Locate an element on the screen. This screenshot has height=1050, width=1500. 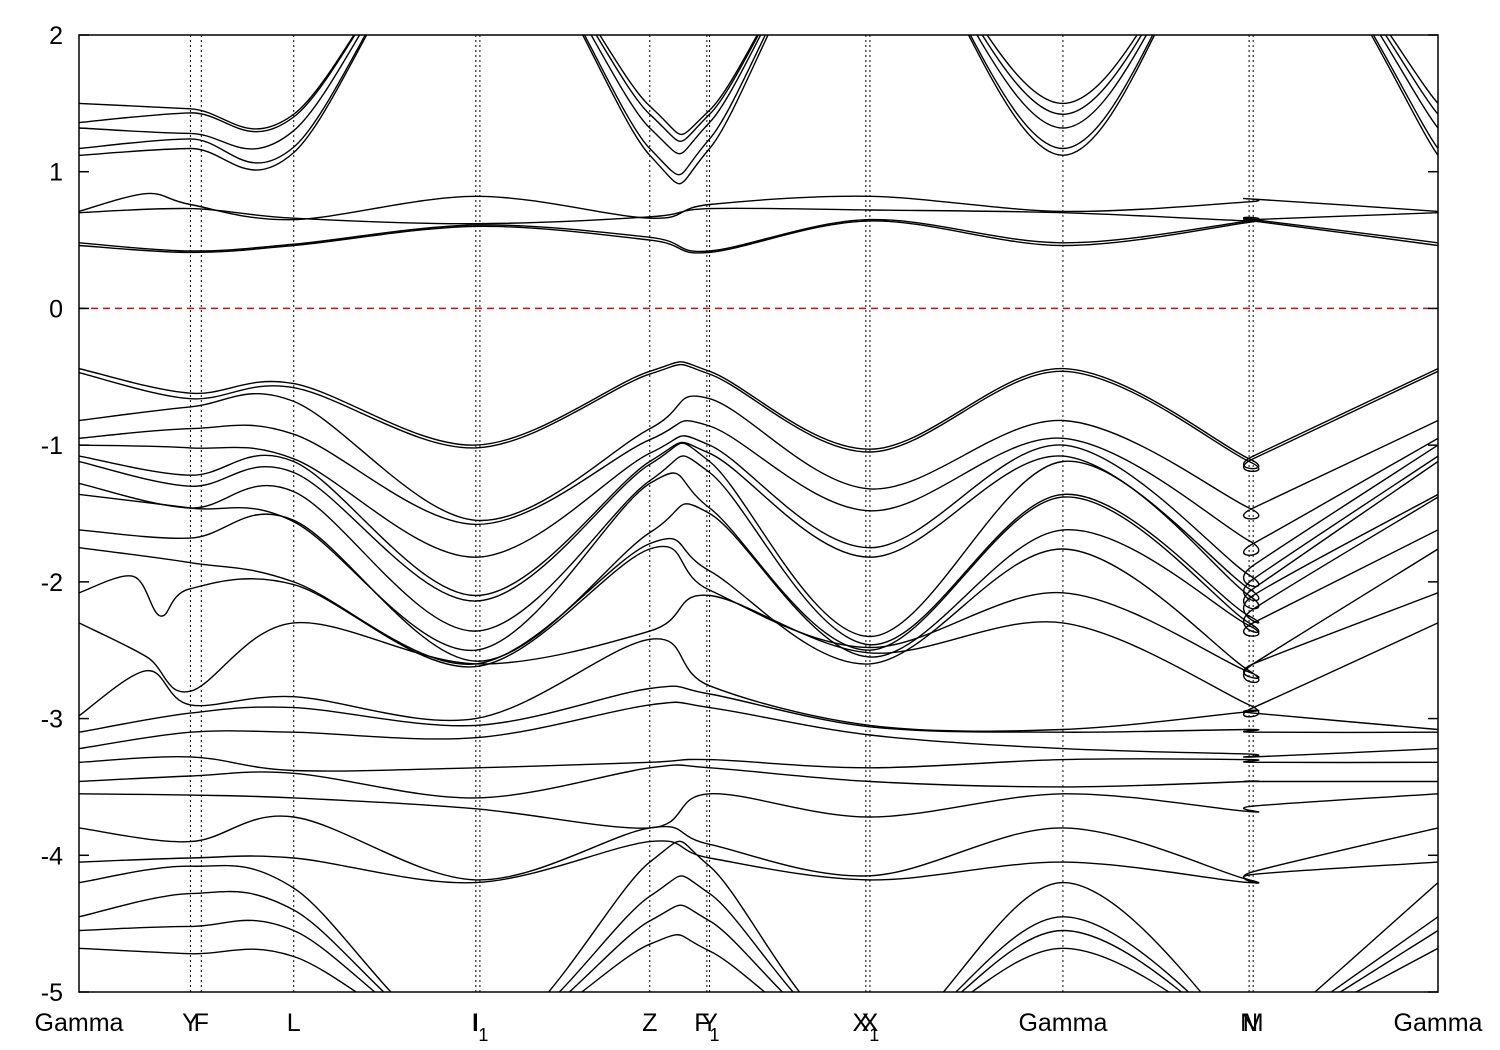
x-axis: Gamma YF L II1 Z F1Y X1X Gamma NM Gamma is located at coordinates (759, 1027).